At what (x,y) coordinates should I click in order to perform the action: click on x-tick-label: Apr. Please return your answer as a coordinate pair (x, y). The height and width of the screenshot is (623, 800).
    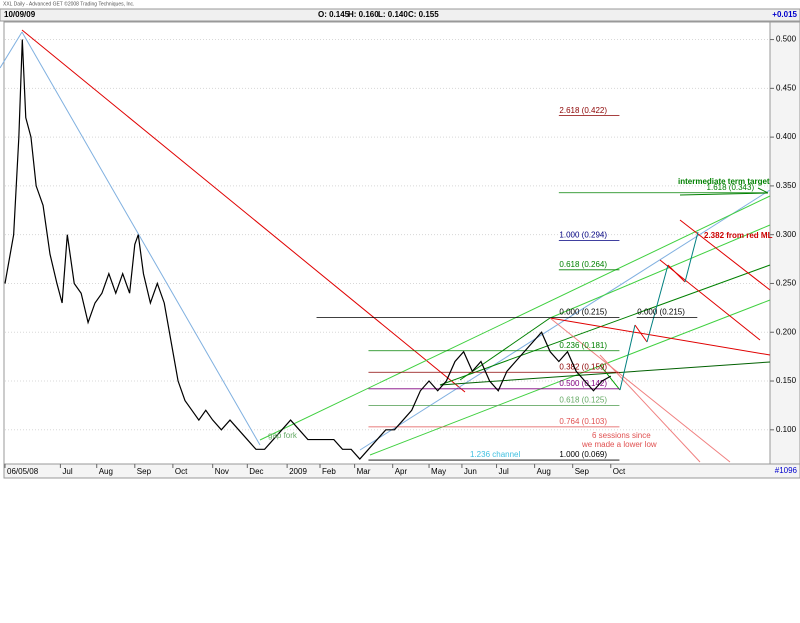
    Looking at the image, I should click on (401, 471).